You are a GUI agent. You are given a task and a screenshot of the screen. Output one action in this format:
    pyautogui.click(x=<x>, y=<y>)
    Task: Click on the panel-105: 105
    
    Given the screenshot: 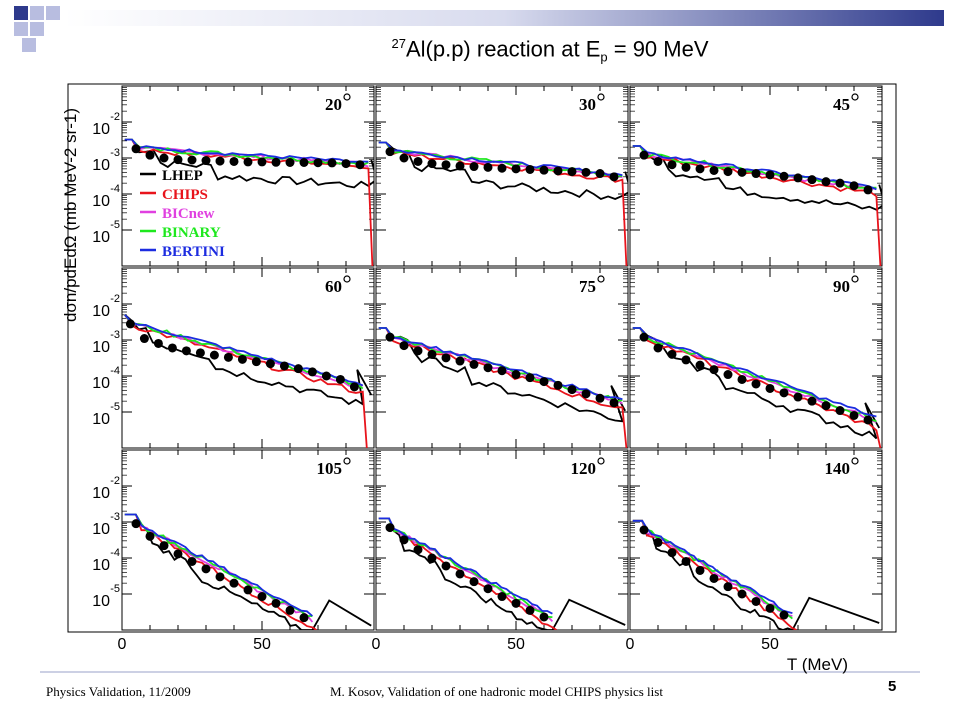 What is the action you would take?
    pyautogui.click(x=248, y=540)
    